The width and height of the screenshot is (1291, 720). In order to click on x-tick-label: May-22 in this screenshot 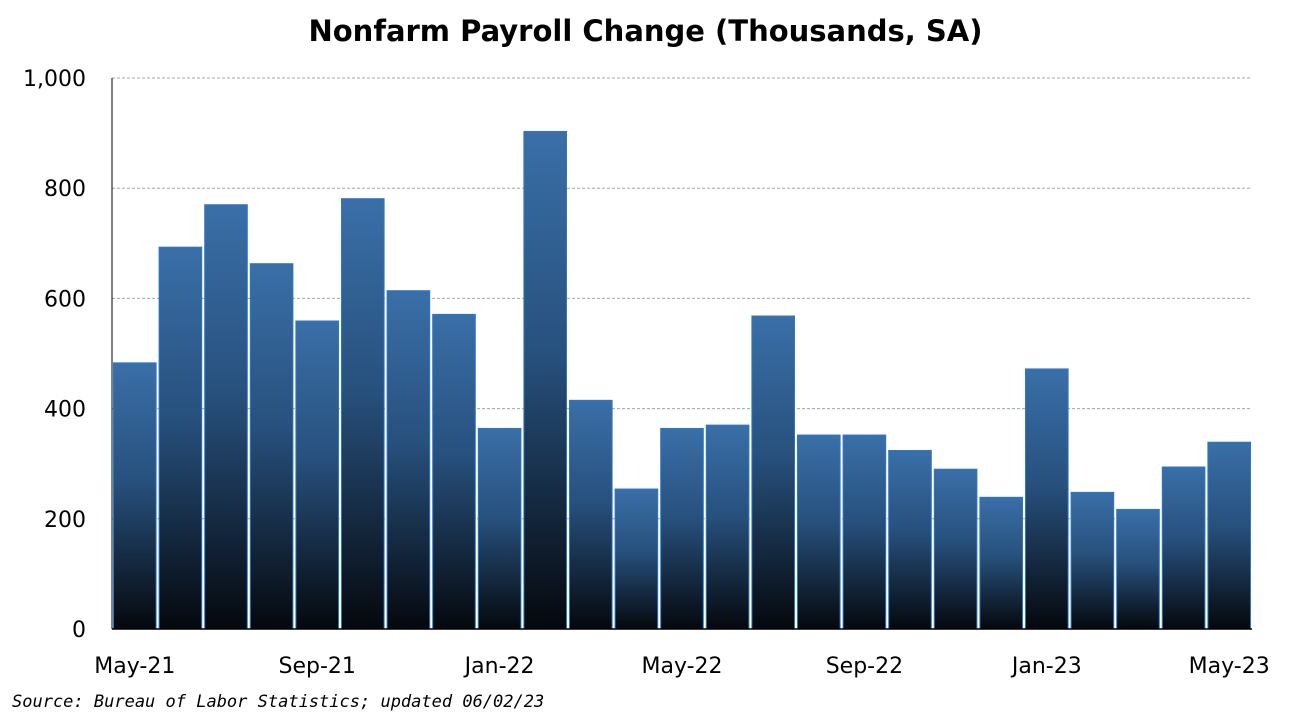, I will do `click(681, 666)`.